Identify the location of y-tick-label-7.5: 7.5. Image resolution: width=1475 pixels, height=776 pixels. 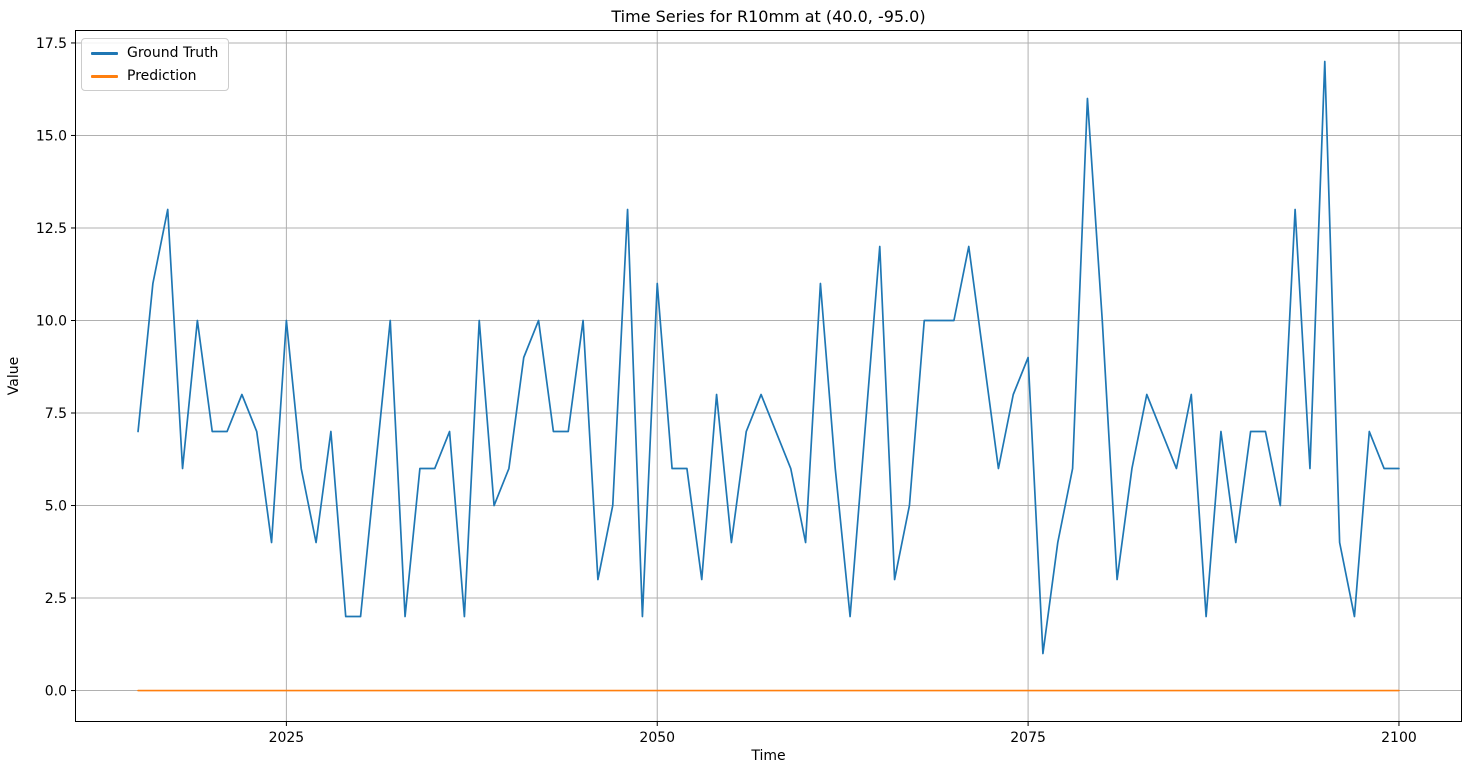
(56, 414).